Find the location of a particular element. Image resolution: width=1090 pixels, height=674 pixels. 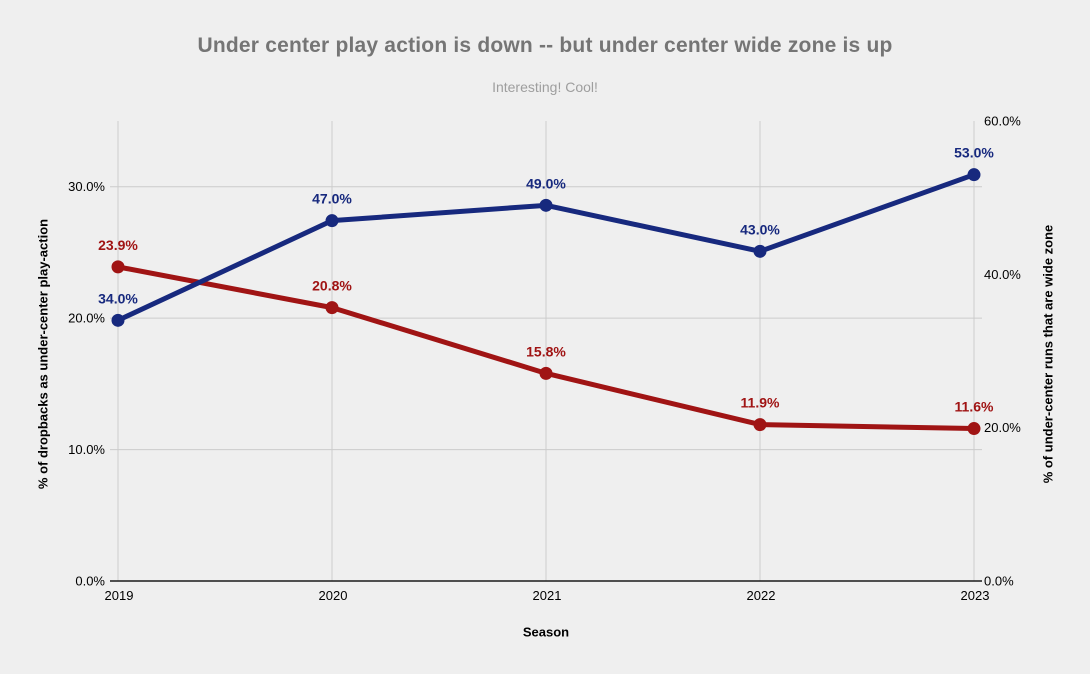

play-action-data-label: 11.9% is located at coordinates (760, 403).